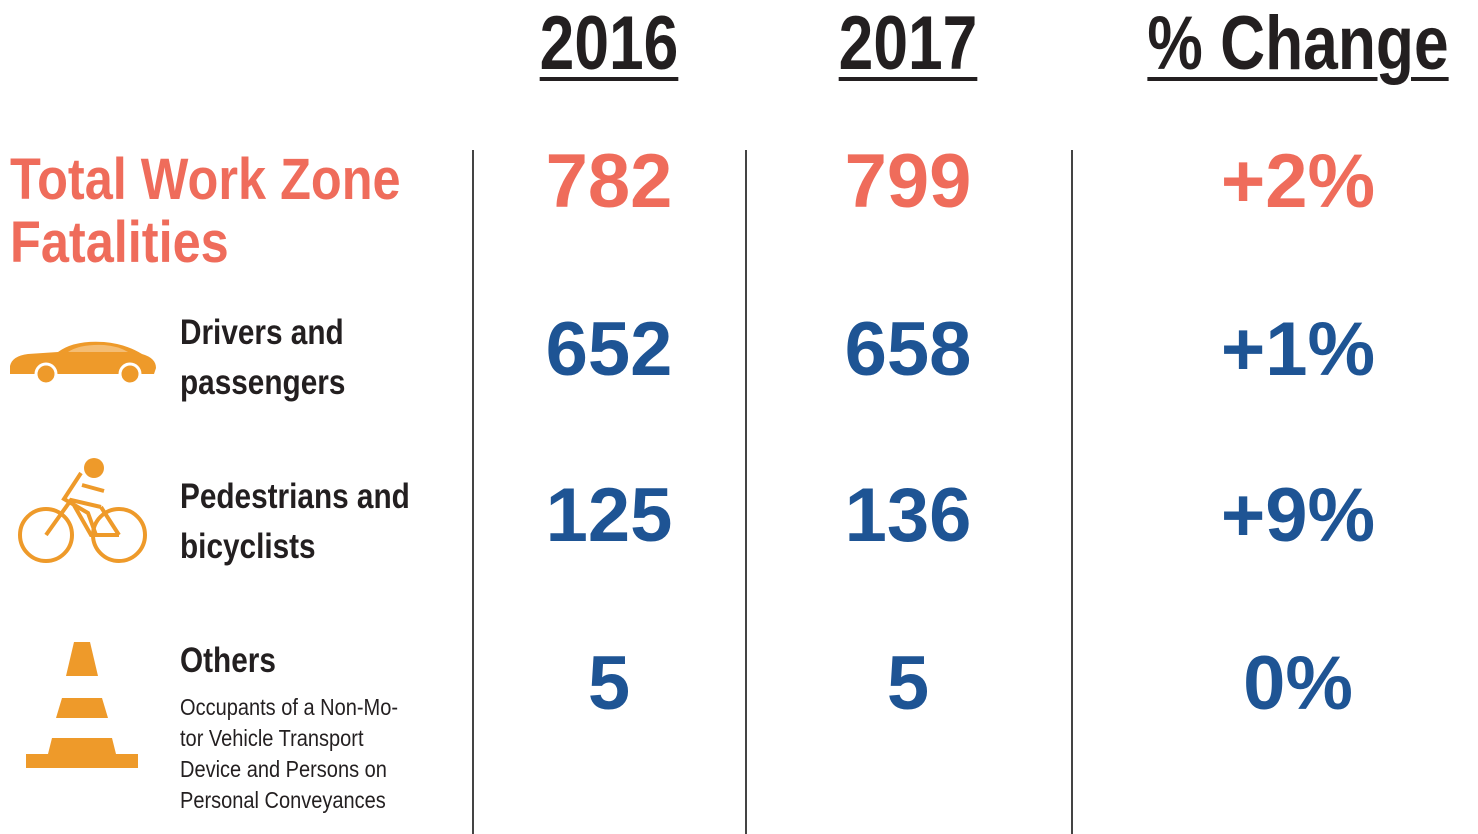 The height and width of the screenshot is (834, 1478). Describe the element at coordinates (1298, 349) in the screenshot. I see `row-value: +1%` at that location.